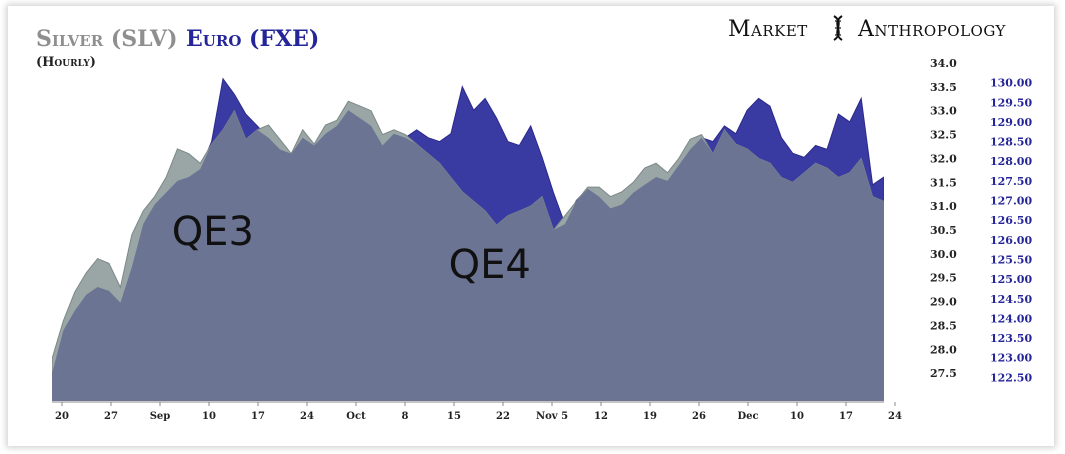  Describe the element at coordinates (943, 87) in the screenshot. I see `left-y-tick: 33.5` at that location.